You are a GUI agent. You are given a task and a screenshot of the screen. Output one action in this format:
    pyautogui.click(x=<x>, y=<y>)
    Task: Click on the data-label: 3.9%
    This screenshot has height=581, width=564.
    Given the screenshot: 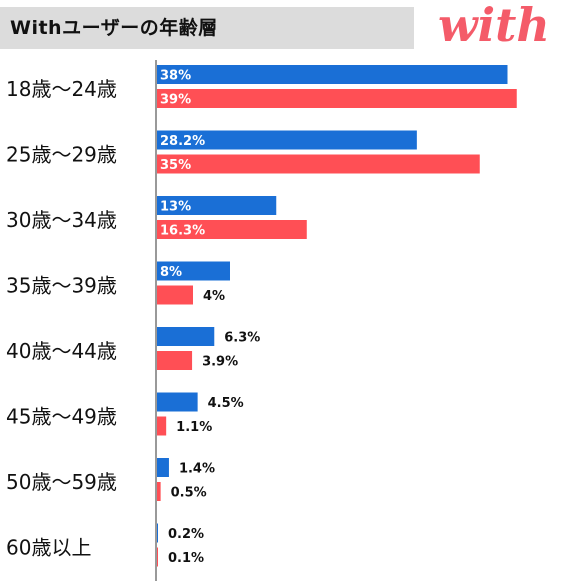 What is the action you would take?
    pyautogui.click(x=220, y=362)
    